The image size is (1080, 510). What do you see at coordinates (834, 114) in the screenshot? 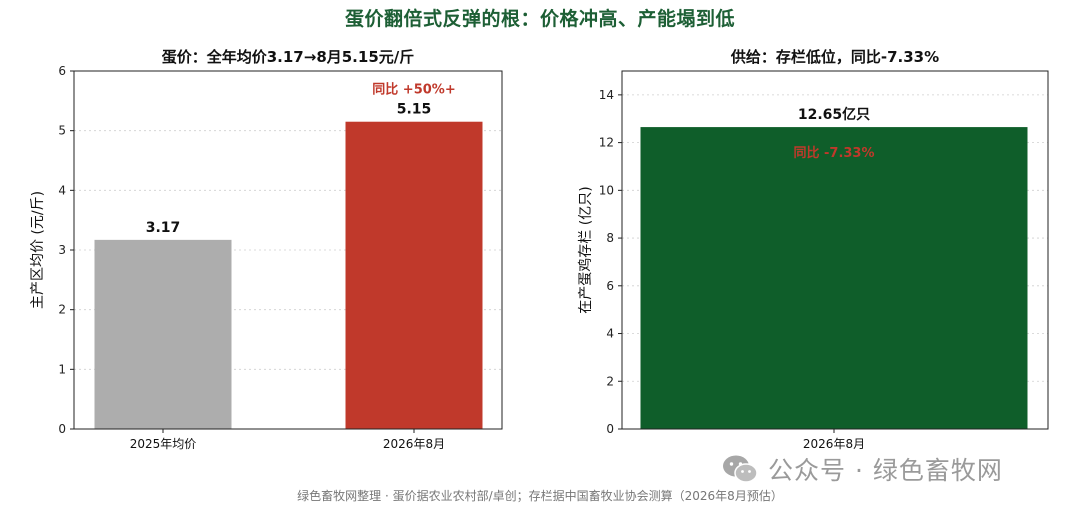
I see `data-label: 12.65亿只` at bounding box center [834, 114].